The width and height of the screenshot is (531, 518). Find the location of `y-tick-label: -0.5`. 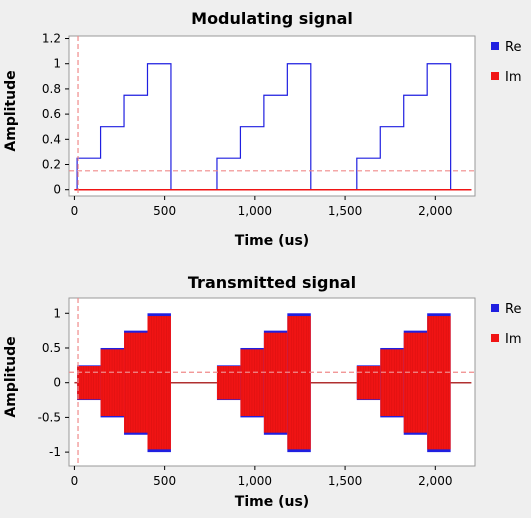

y-tick-label: -0.5 is located at coordinates (49, 417).